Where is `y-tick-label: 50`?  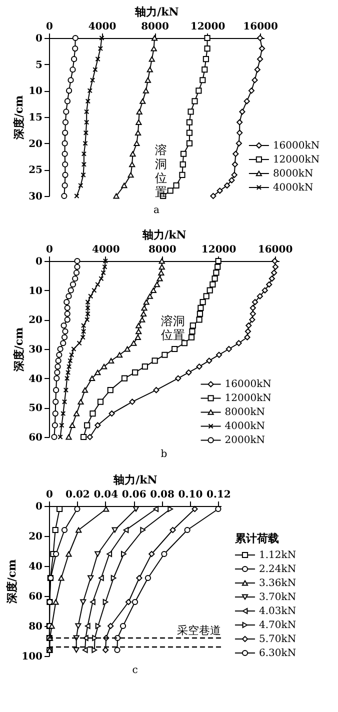 y-tick-label: 50 is located at coordinates (35, 408).